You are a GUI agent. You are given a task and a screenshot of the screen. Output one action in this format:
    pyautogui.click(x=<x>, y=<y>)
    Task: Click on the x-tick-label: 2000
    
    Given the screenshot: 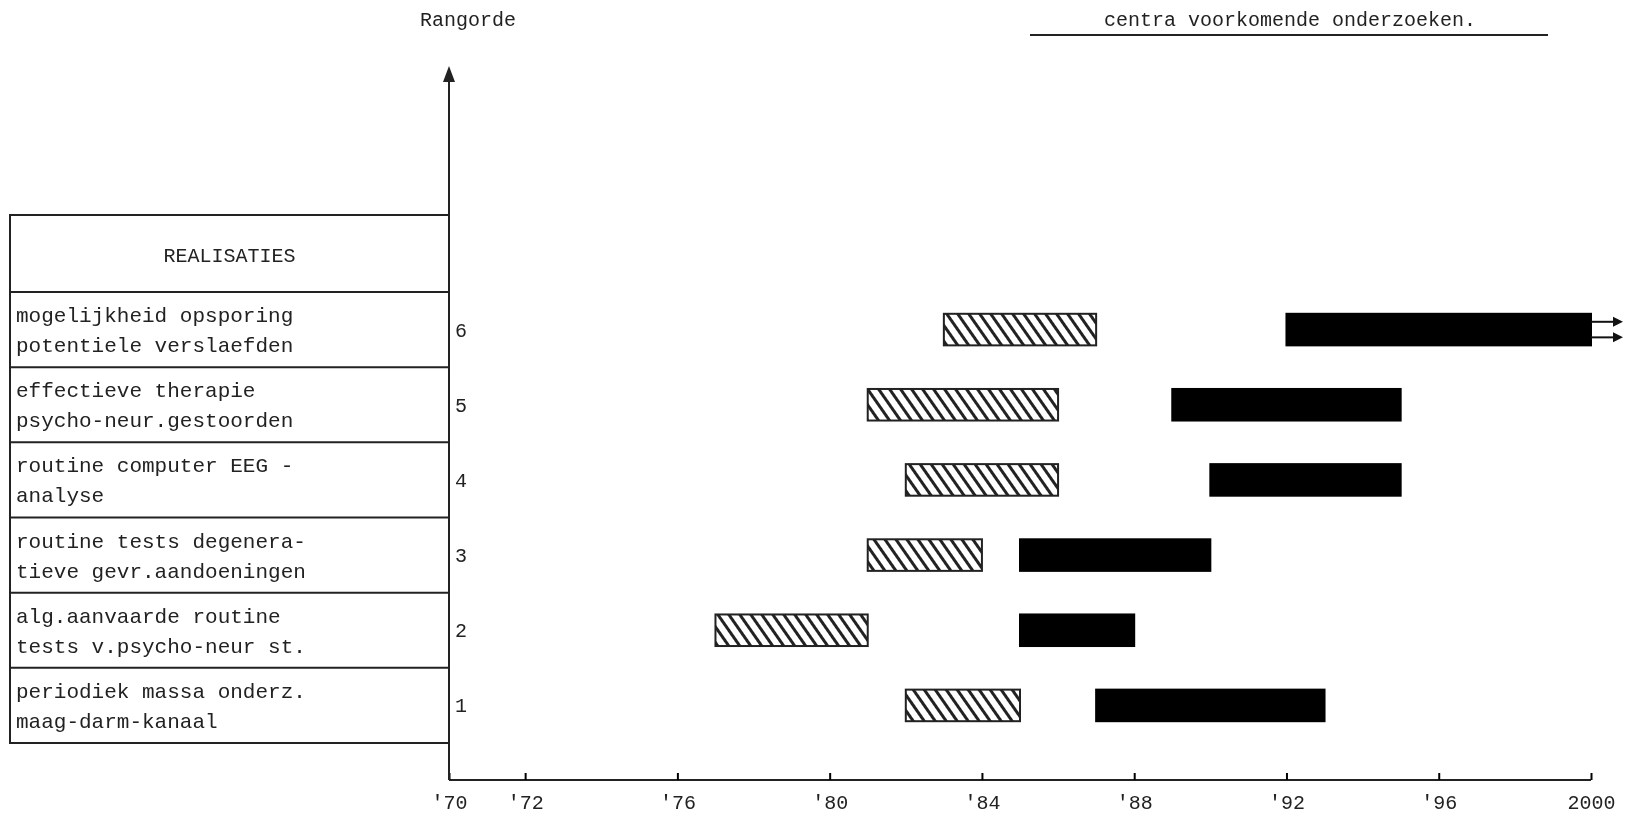 What is the action you would take?
    pyautogui.click(x=1591, y=803)
    